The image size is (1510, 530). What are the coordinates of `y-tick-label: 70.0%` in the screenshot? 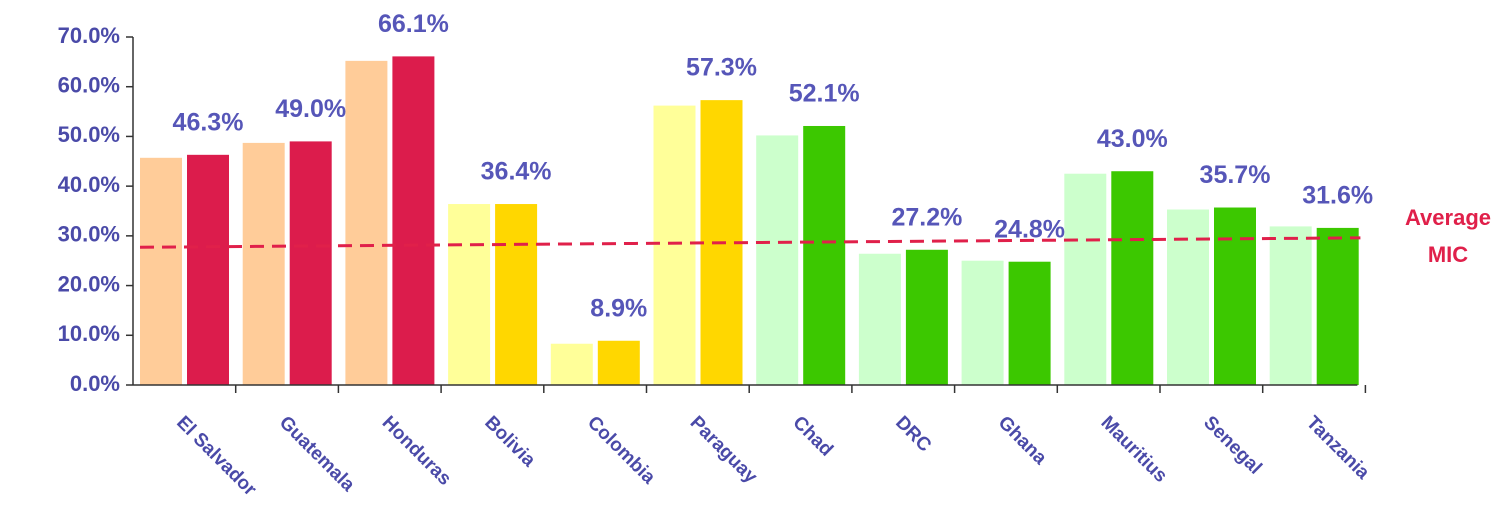 It's located at (89, 35).